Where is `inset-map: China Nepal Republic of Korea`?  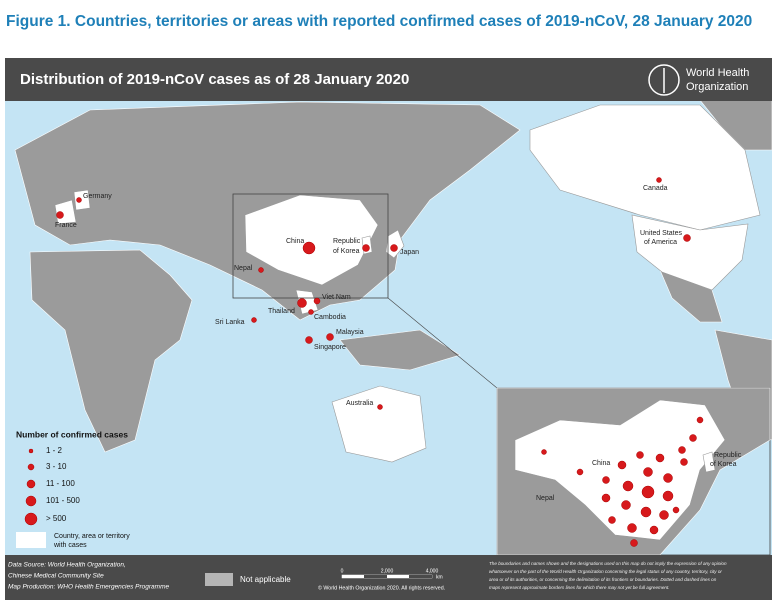
inset-map: China Nepal Republic of Korea is located at coordinates (633, 471).